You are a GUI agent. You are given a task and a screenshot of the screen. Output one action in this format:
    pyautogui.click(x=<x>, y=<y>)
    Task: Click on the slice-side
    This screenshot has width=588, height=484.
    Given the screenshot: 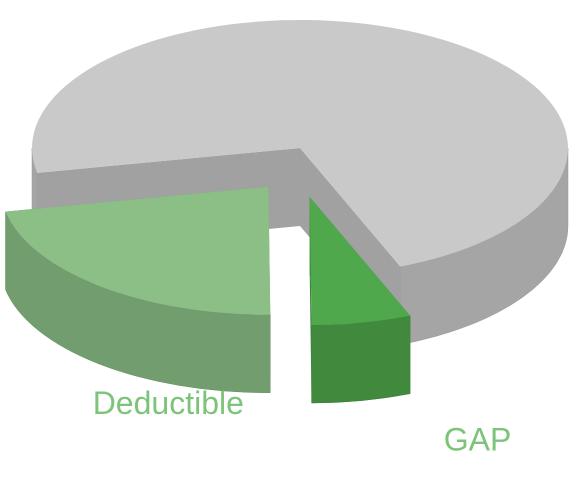 What is the action you would take?
    pyautogui.click(x=361, y=359)
    